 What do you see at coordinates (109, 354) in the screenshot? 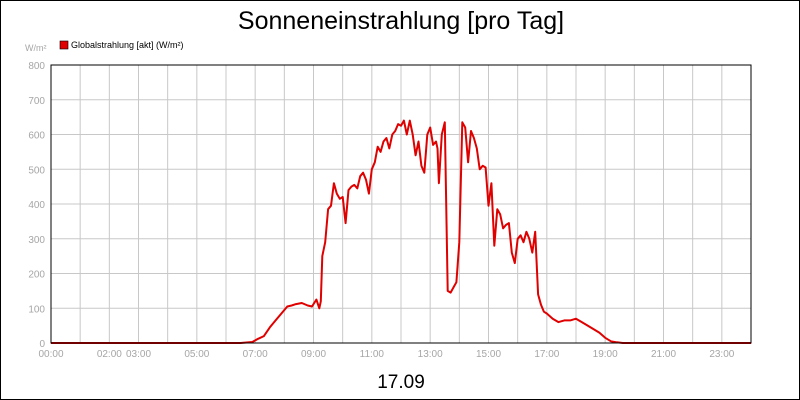
I see `x-tick-label: 02:00` at bounding box center [109, 354].